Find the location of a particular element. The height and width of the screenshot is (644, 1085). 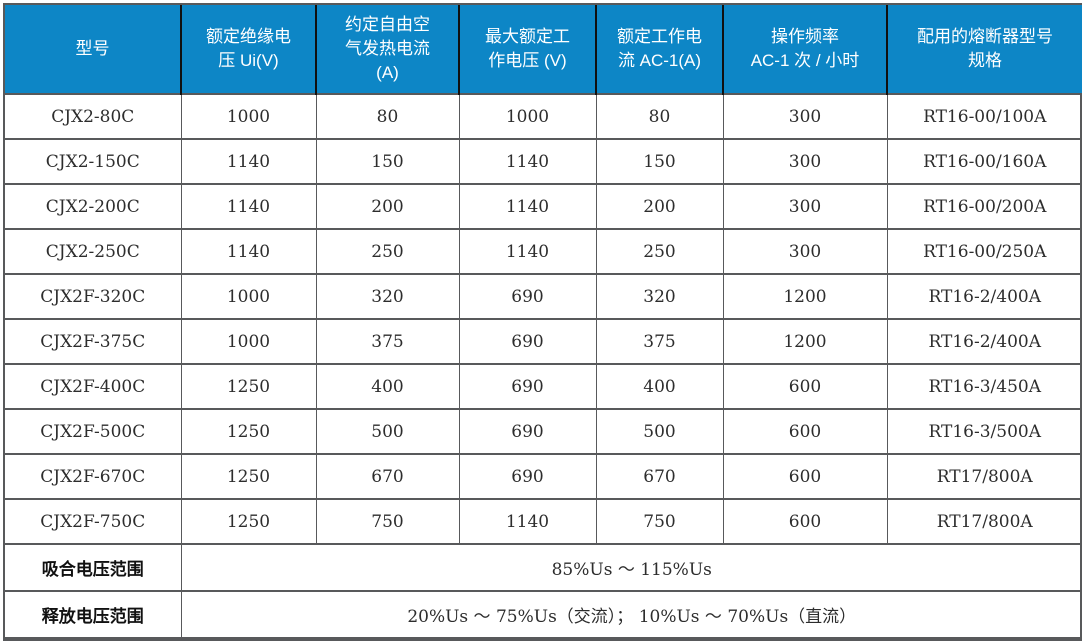

model-cell: CJX2F-500C is located at coordinates (93, 431).